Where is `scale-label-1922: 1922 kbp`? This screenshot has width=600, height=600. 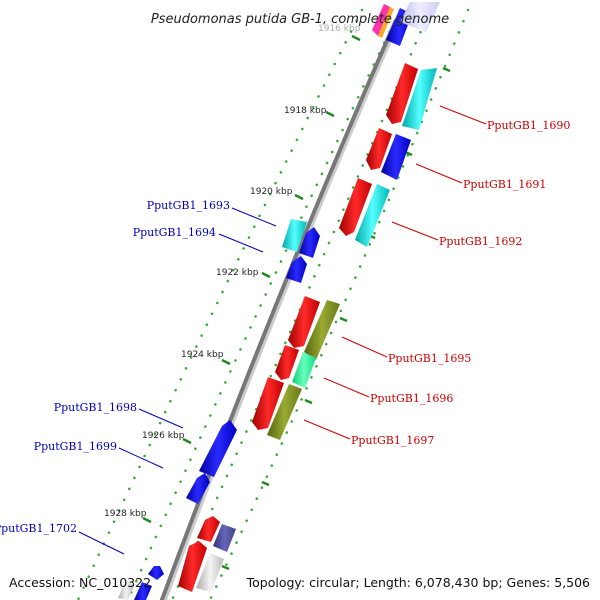
scale-label-1922: 1922 kbp is located at coordinates (237, 273).